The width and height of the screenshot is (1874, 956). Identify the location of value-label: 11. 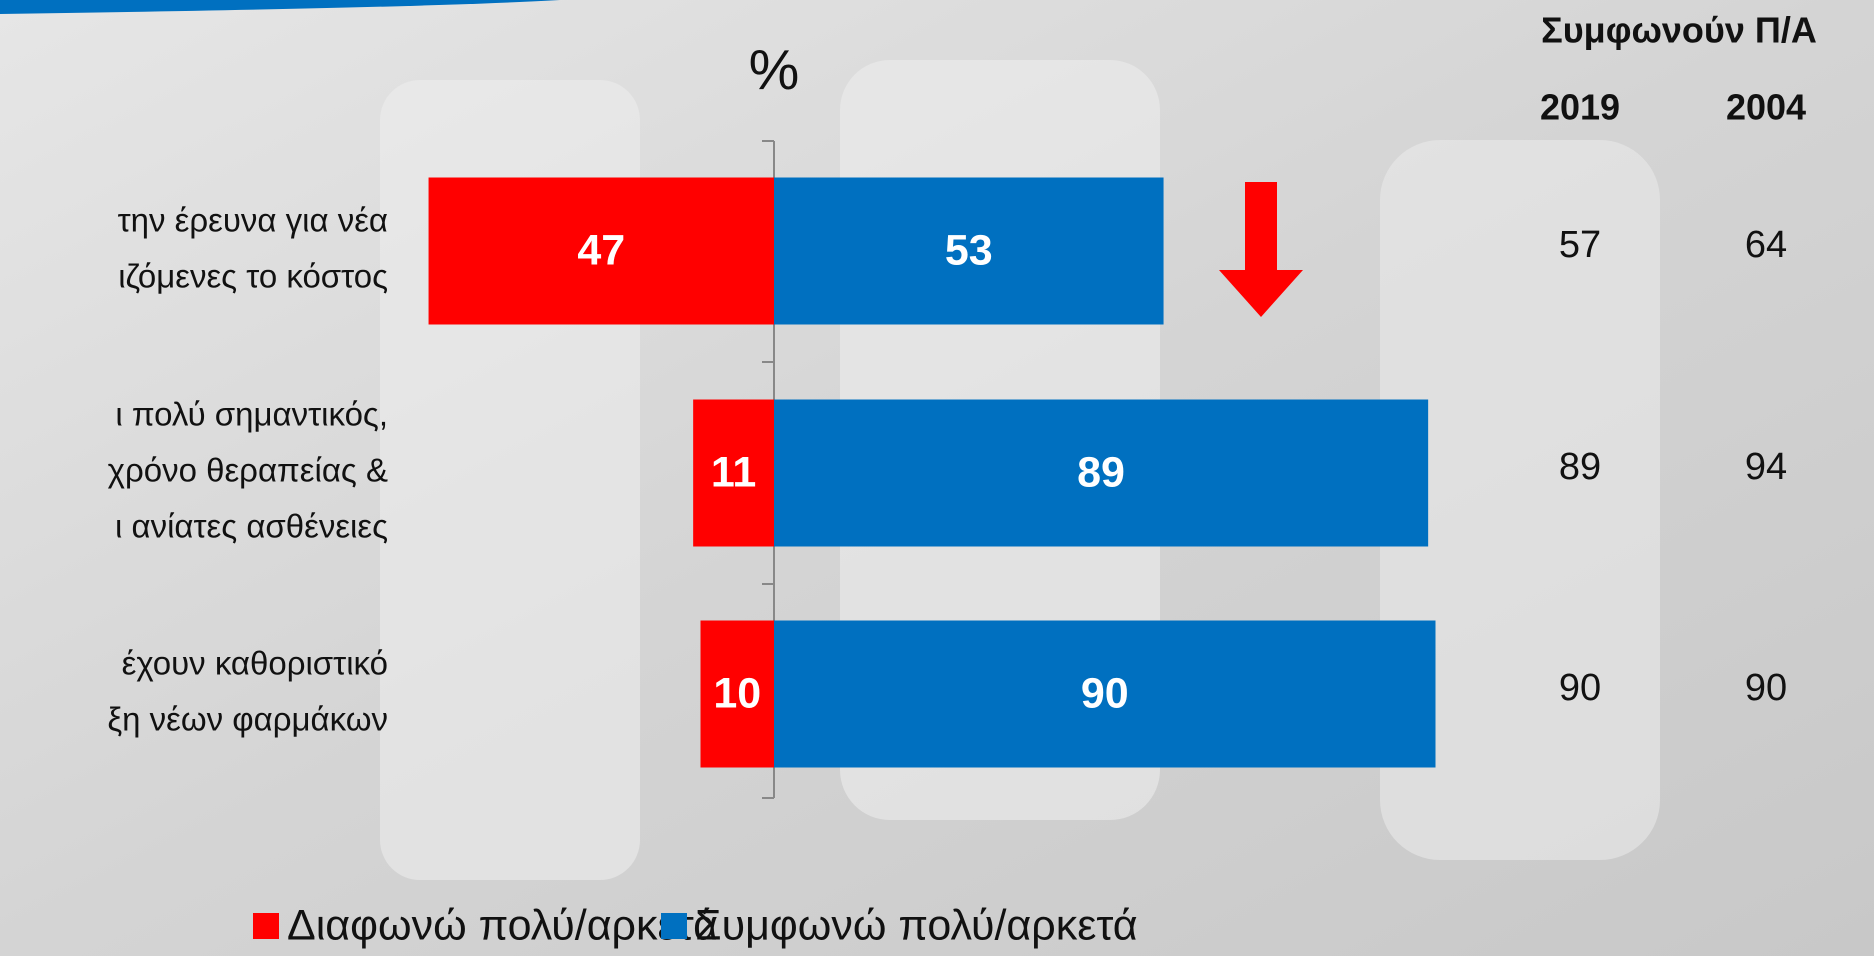
(733, 472).